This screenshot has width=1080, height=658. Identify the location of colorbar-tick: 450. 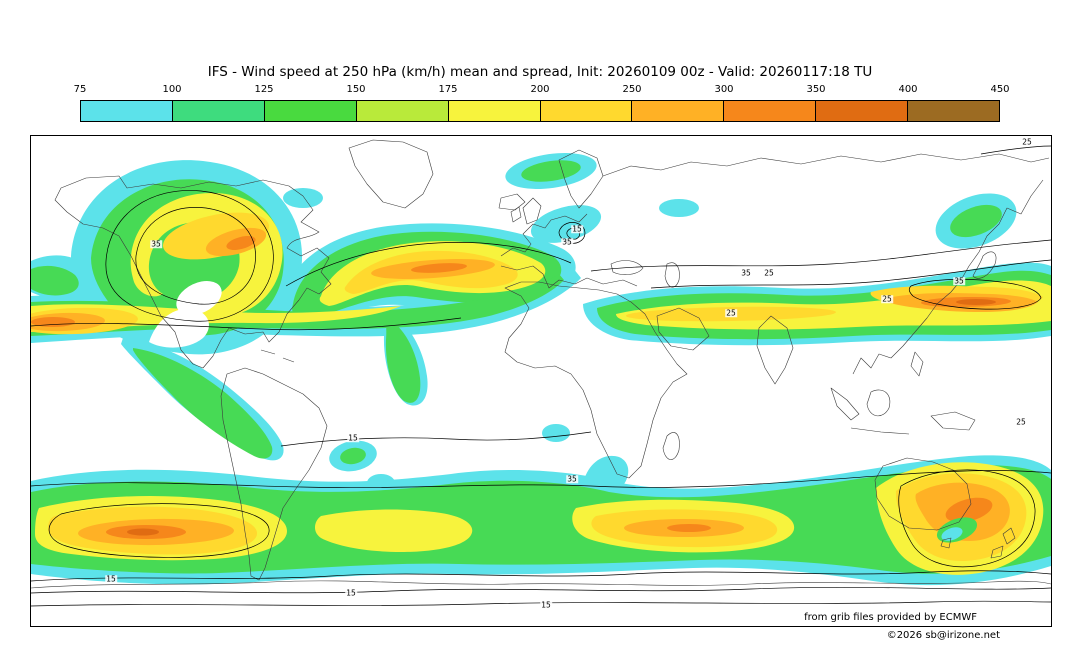
(1000, 89).